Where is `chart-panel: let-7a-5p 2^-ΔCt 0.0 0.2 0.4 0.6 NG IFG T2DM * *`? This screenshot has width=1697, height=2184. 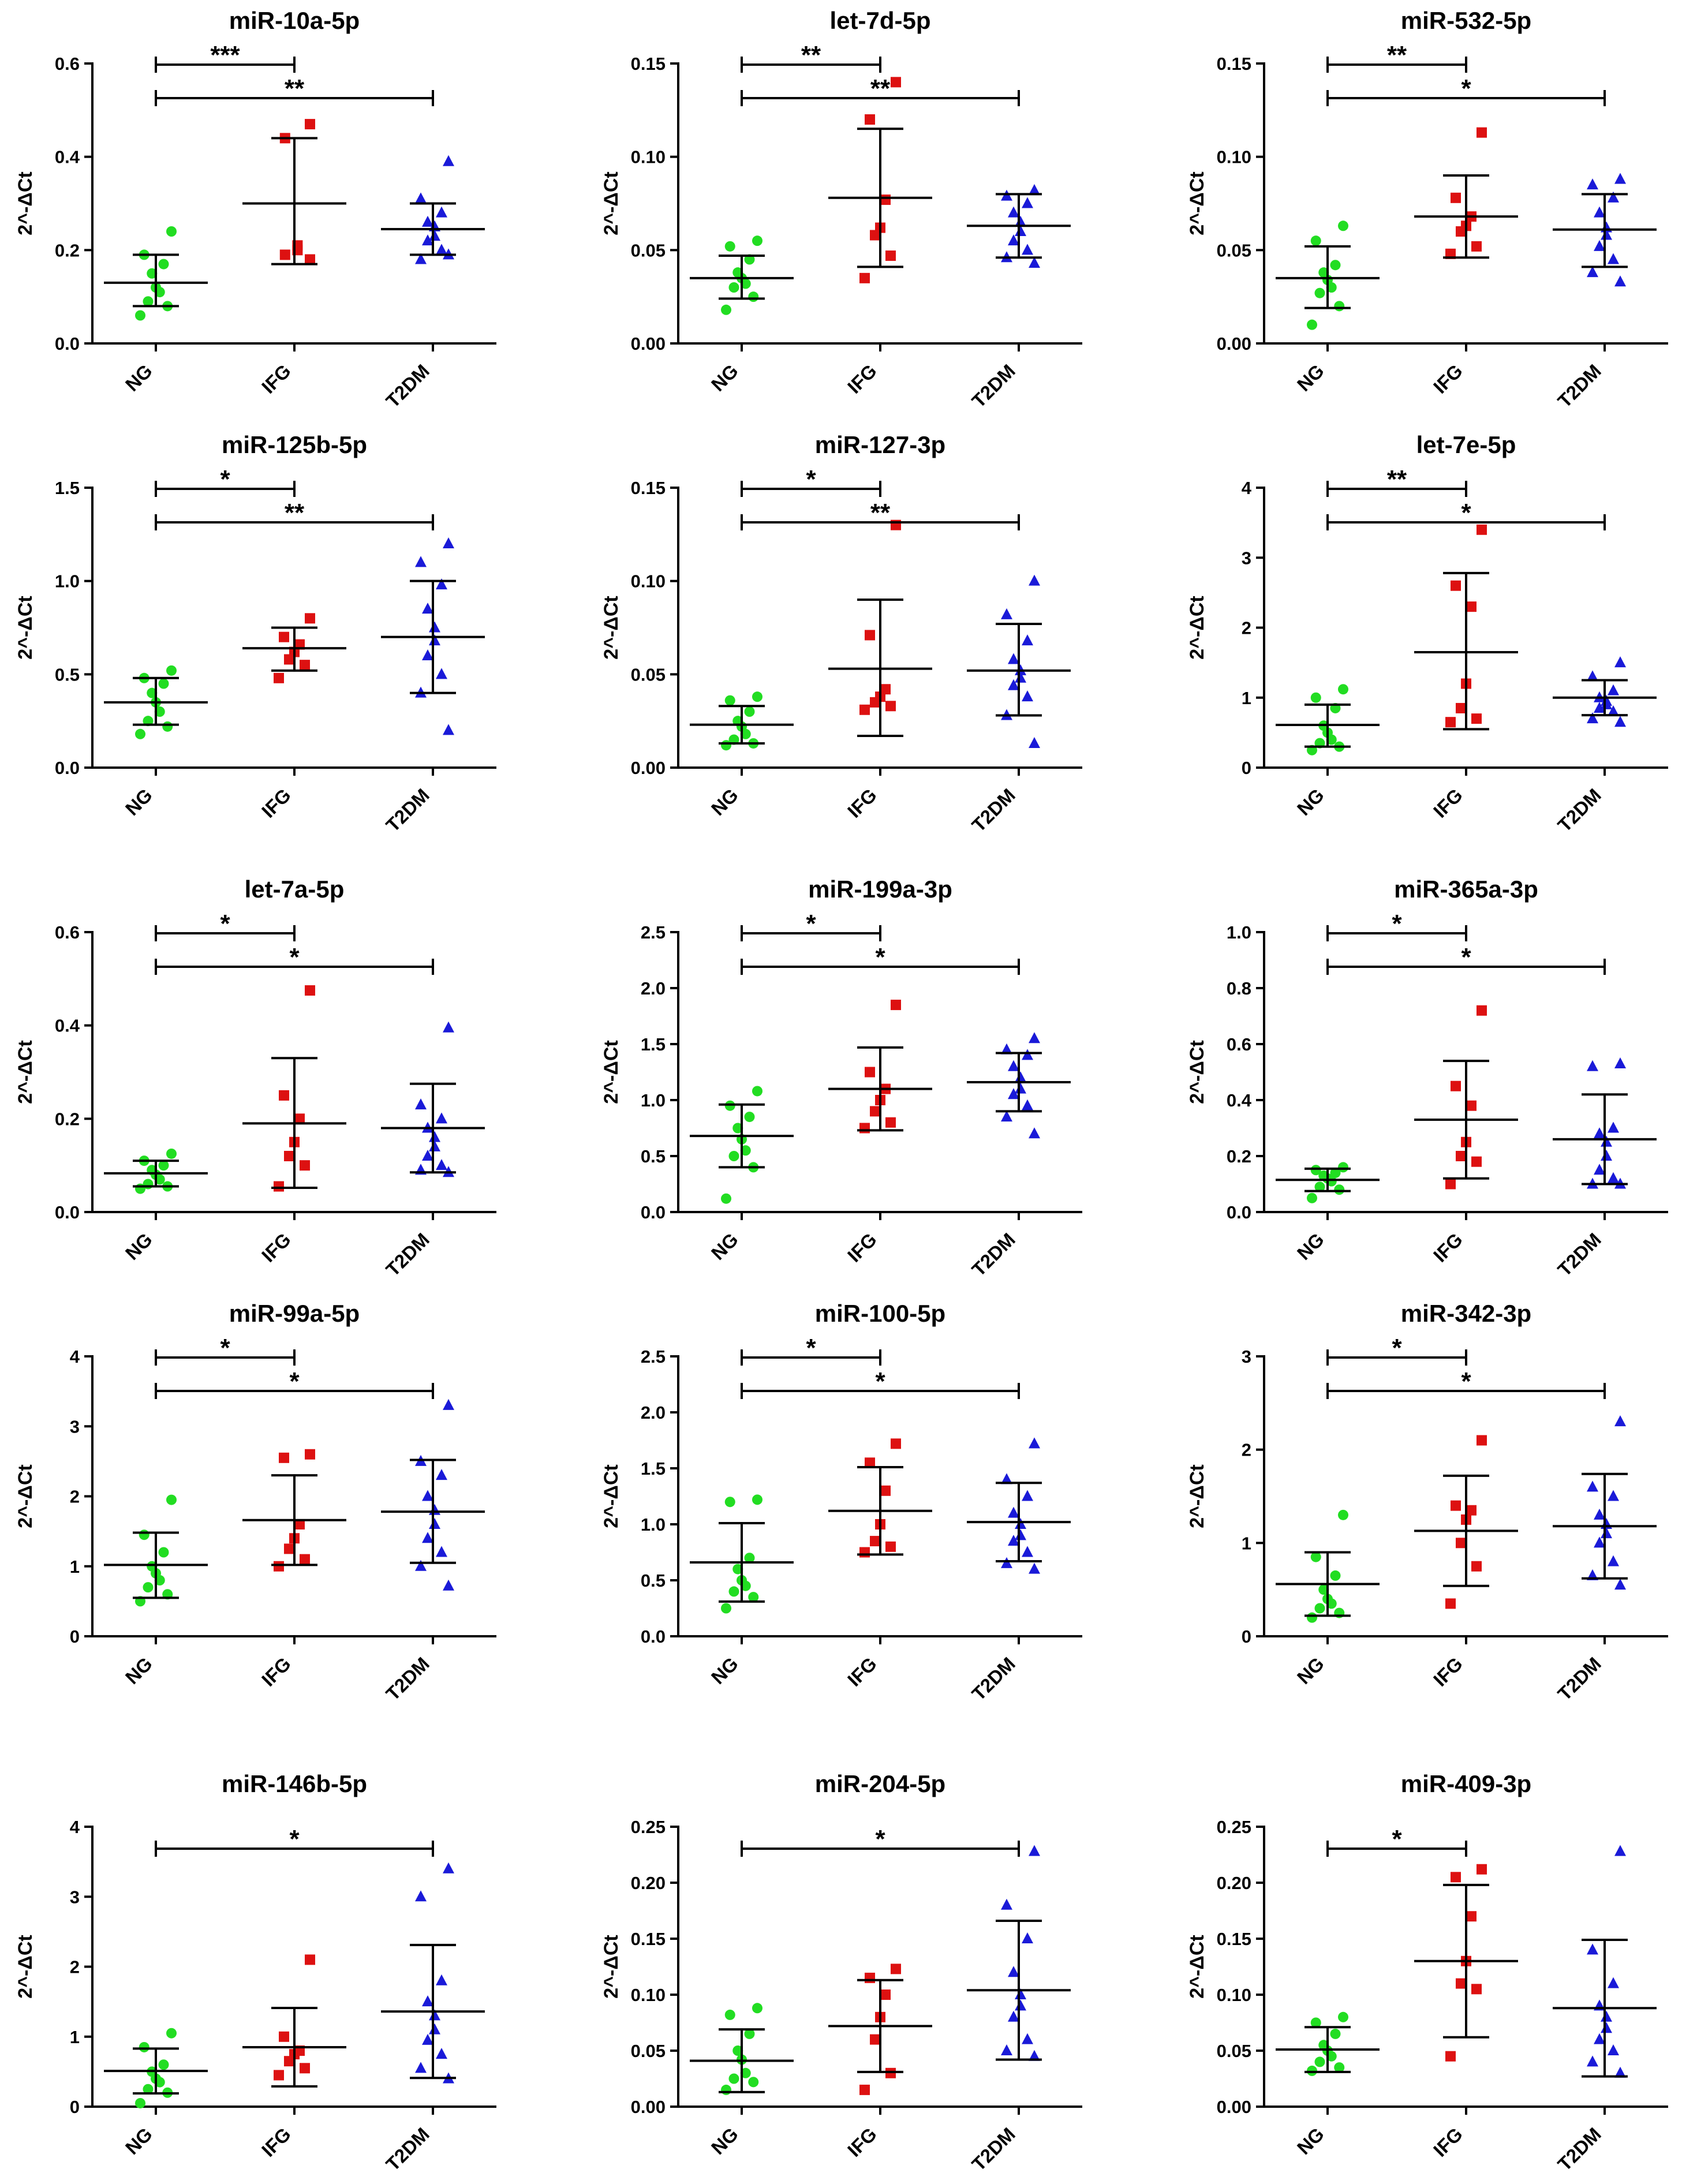
chart-panel: let-7a-5p 2^-ΔCt 0.0 0.2 0.4 0.6 NG IFG T2DM * * is located at coordinates (255, 1078).